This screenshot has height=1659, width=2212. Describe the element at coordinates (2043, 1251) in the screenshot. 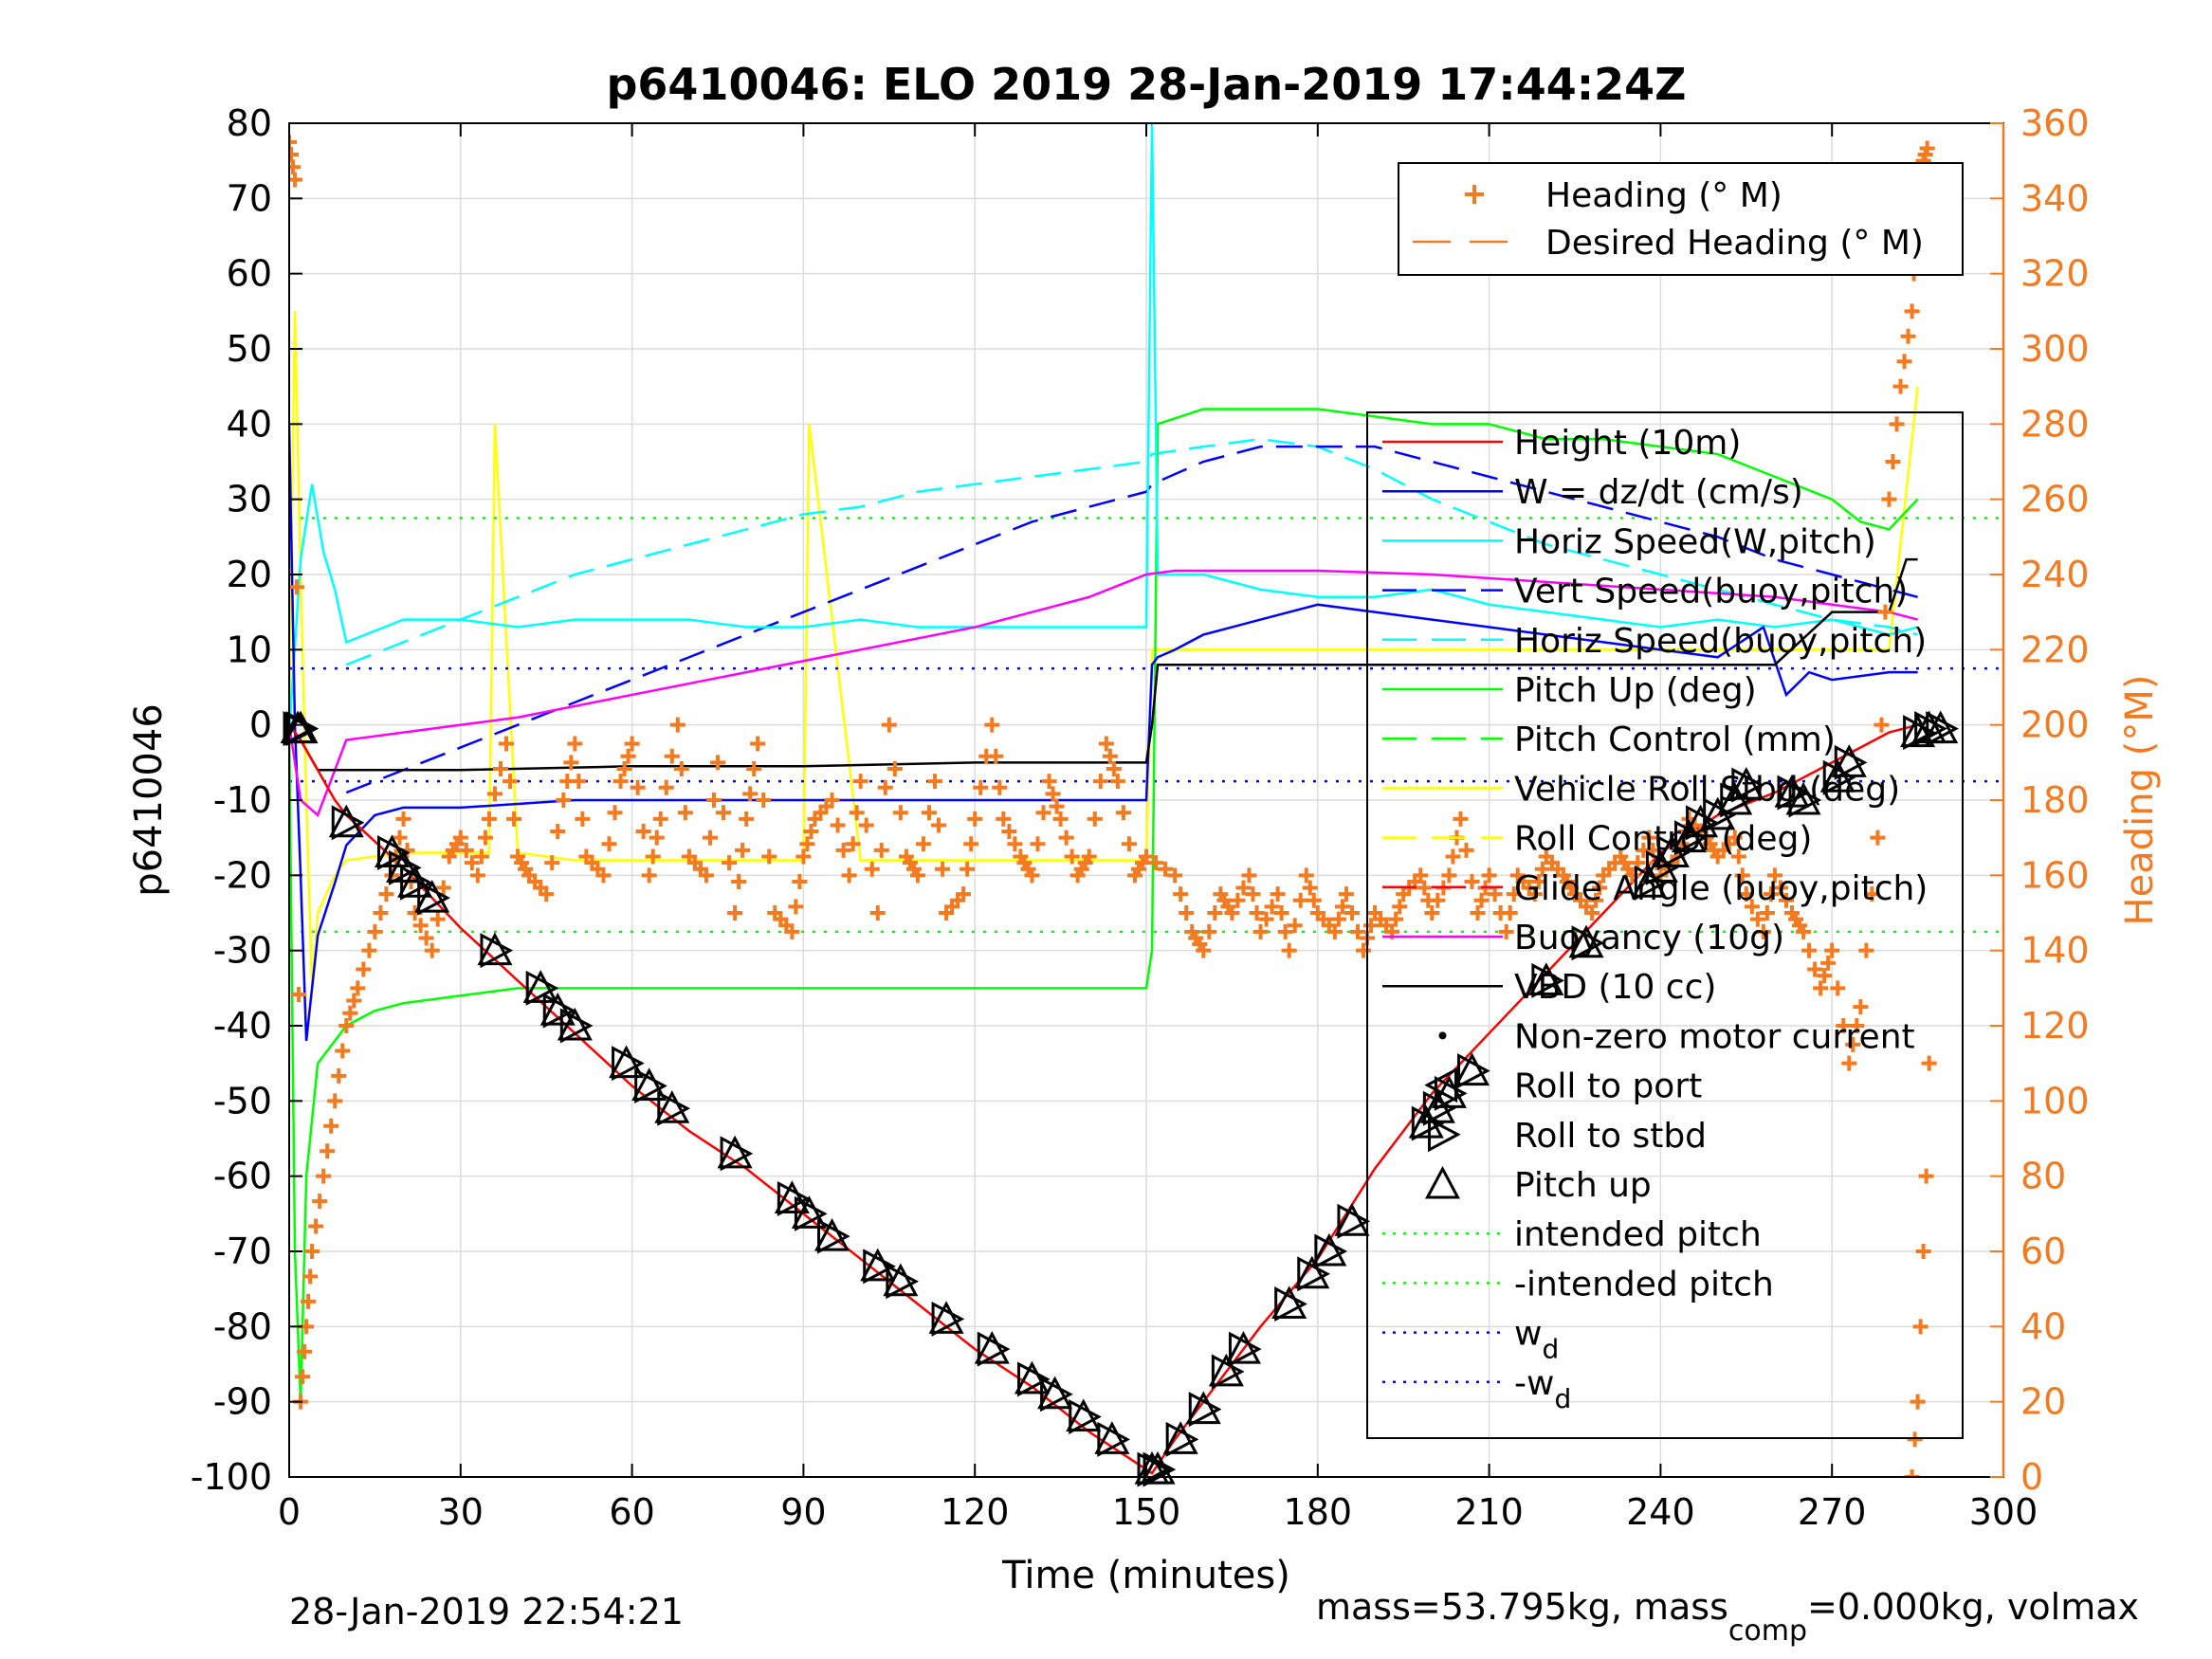

I see `y-tick-label-right: 60` at that location.